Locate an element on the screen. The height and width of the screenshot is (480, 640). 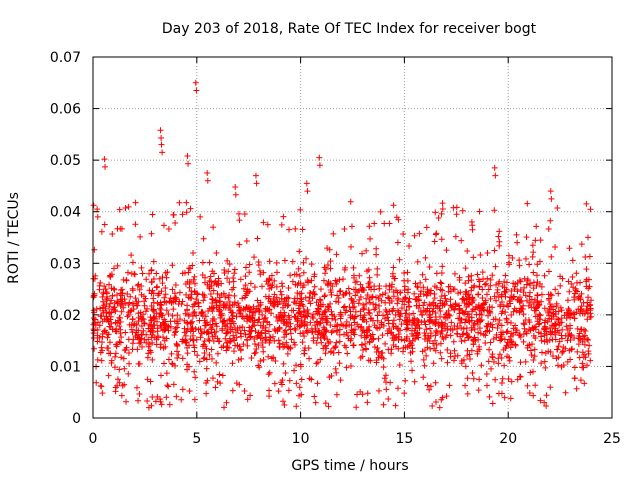
y-tick-label: 0.07 is located at coordinates (65, 58).